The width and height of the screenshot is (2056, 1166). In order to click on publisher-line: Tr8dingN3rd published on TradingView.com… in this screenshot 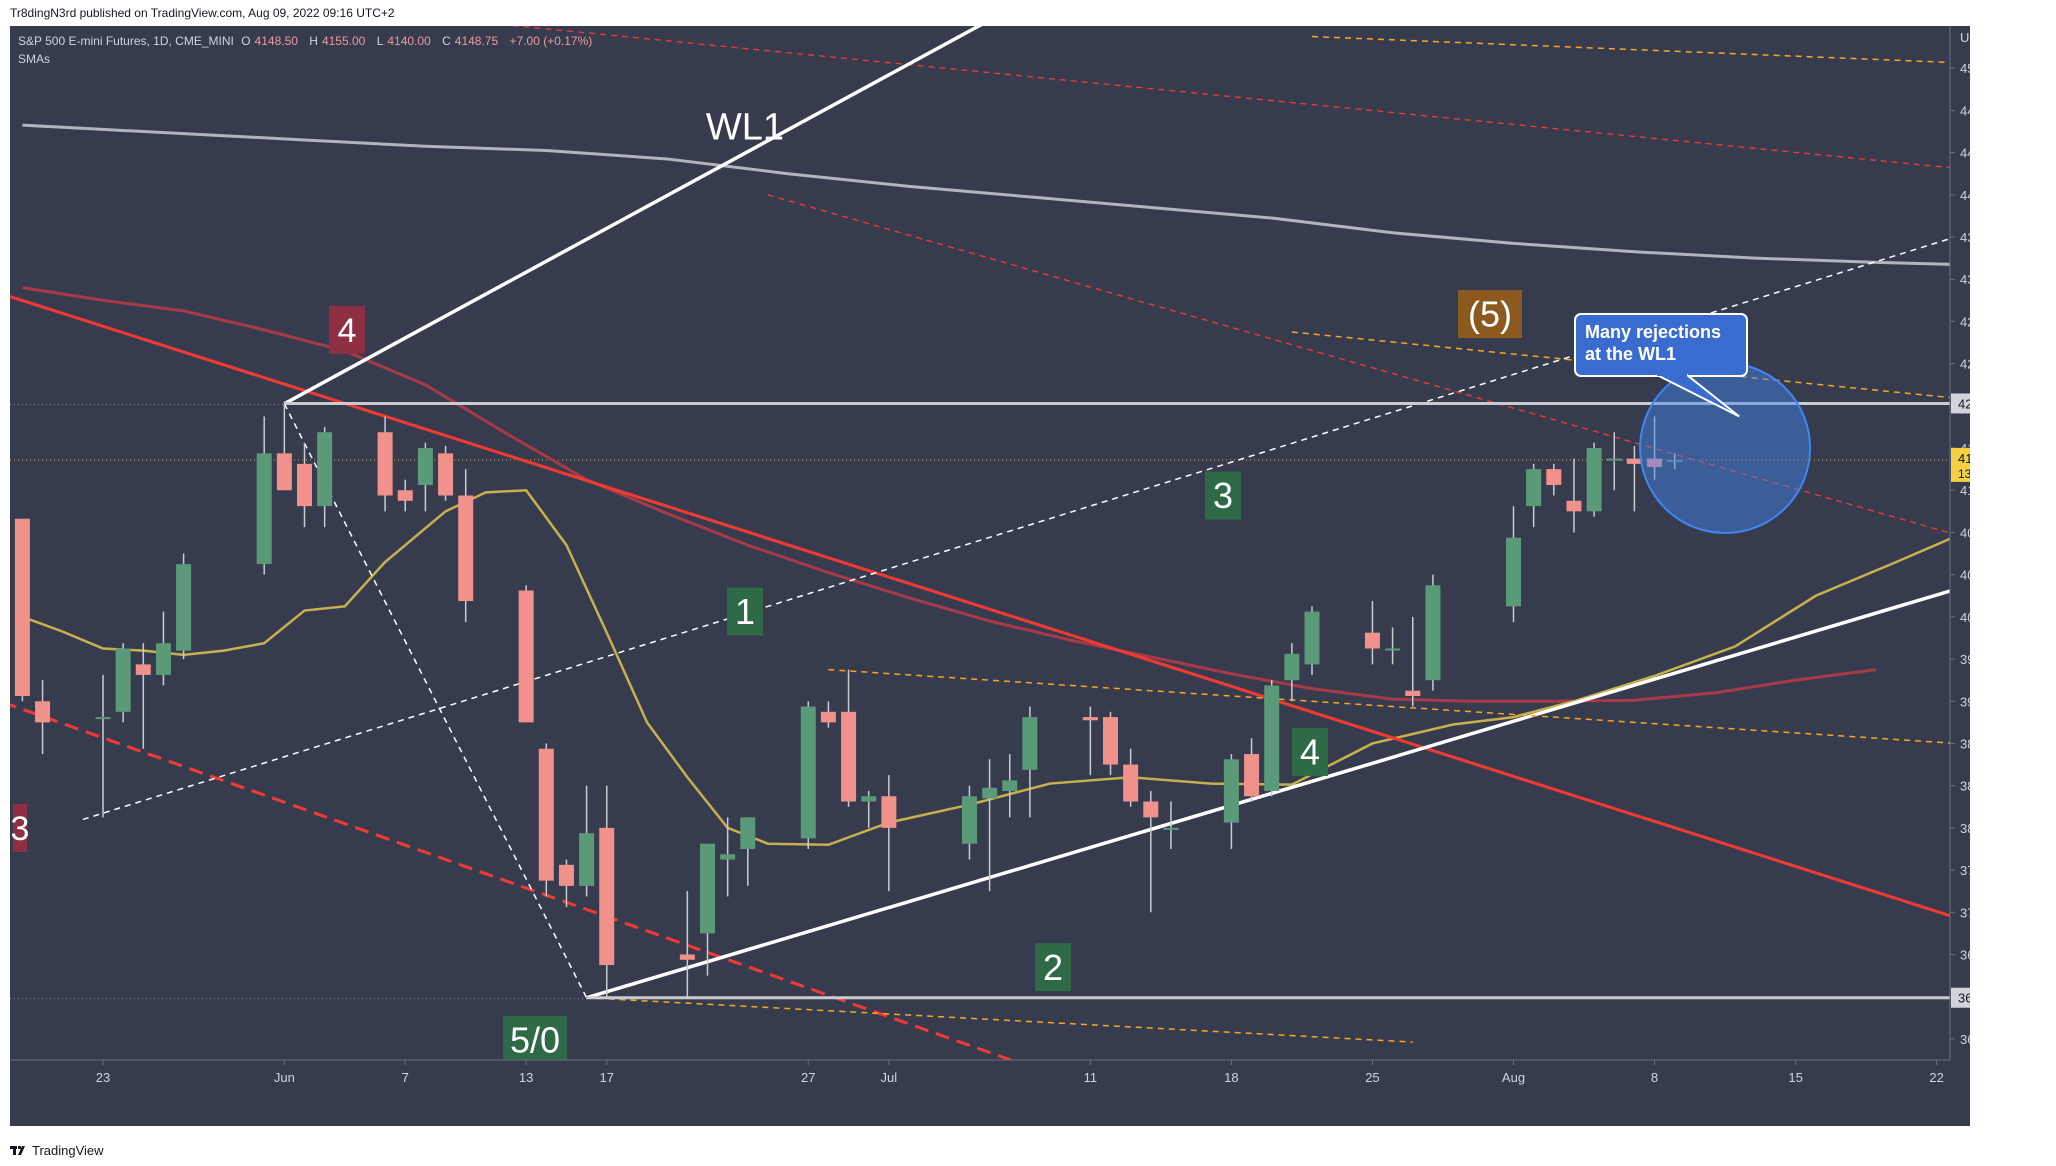, I will do `click(202, 13)`.